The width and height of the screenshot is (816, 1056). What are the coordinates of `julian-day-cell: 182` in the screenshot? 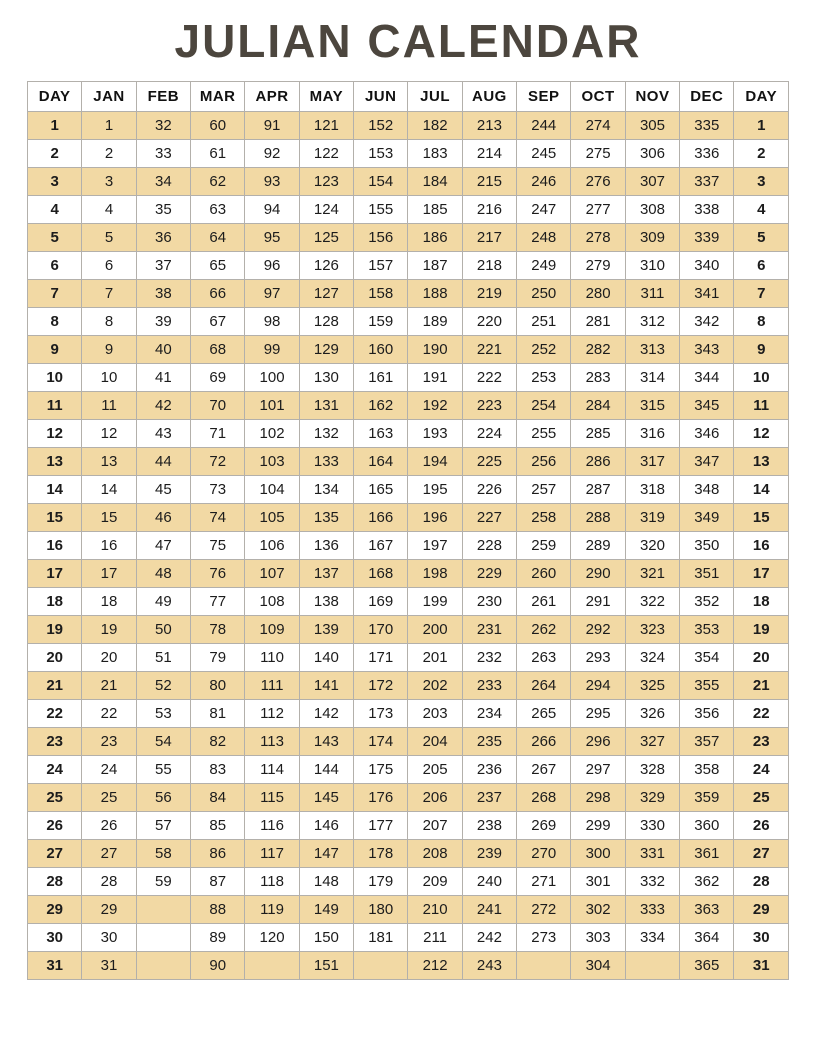 It's located at (435, 125).